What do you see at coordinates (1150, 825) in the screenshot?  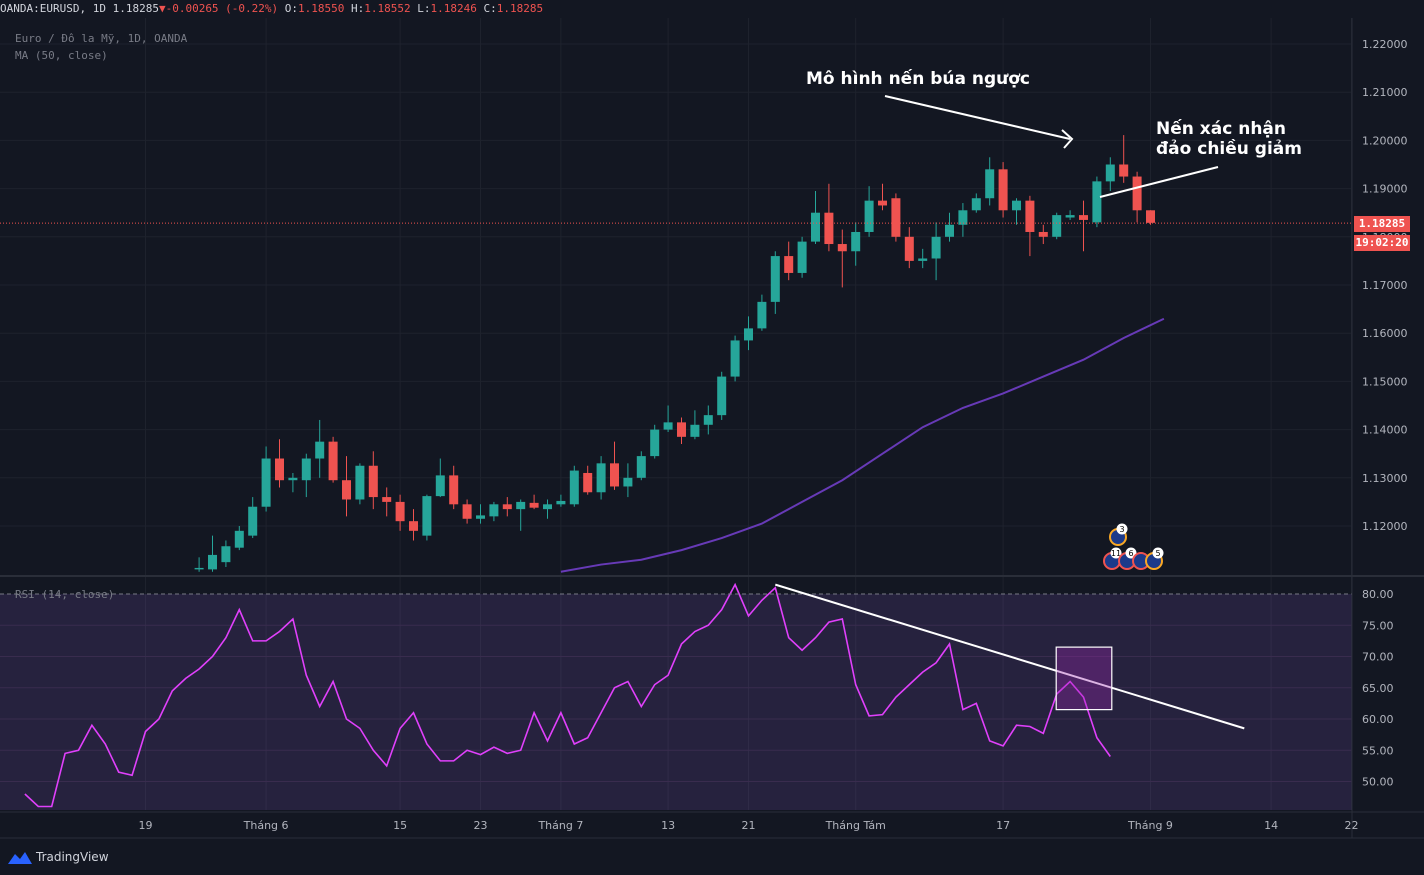 I see `x-tick-label: Tháng 9` at bounding box center [1150, 825].